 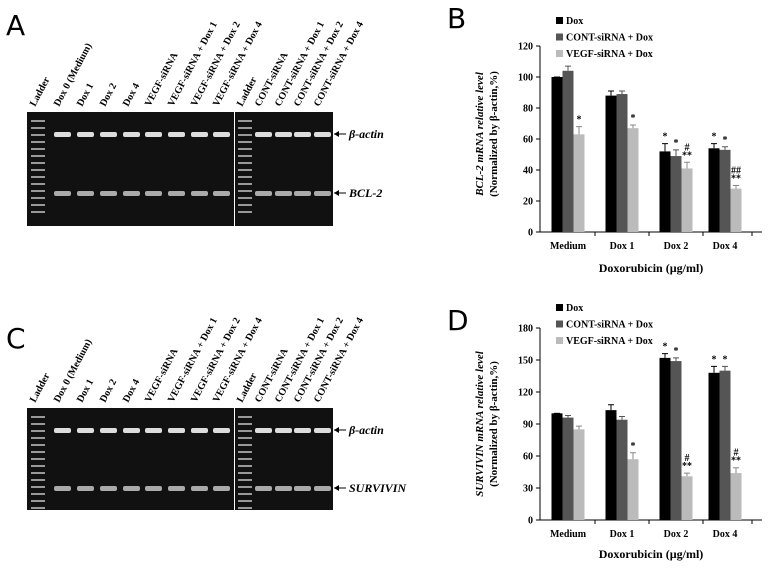 What do you see at coordinates (528, 109) in the screenshot?
I see `y-tick-label: 80` at bounding box center [528, 109].